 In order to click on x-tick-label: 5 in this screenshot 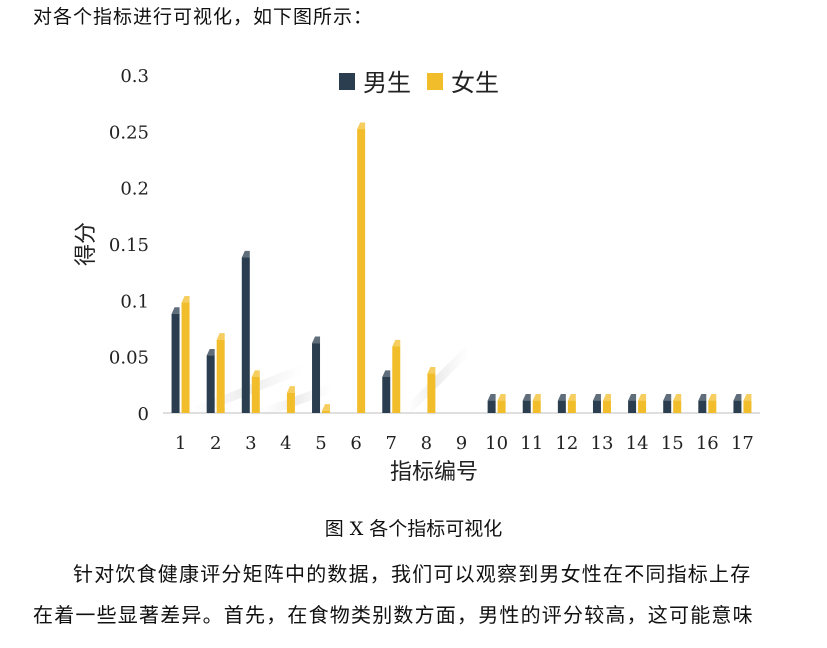, I will do `click(320, 443)`.